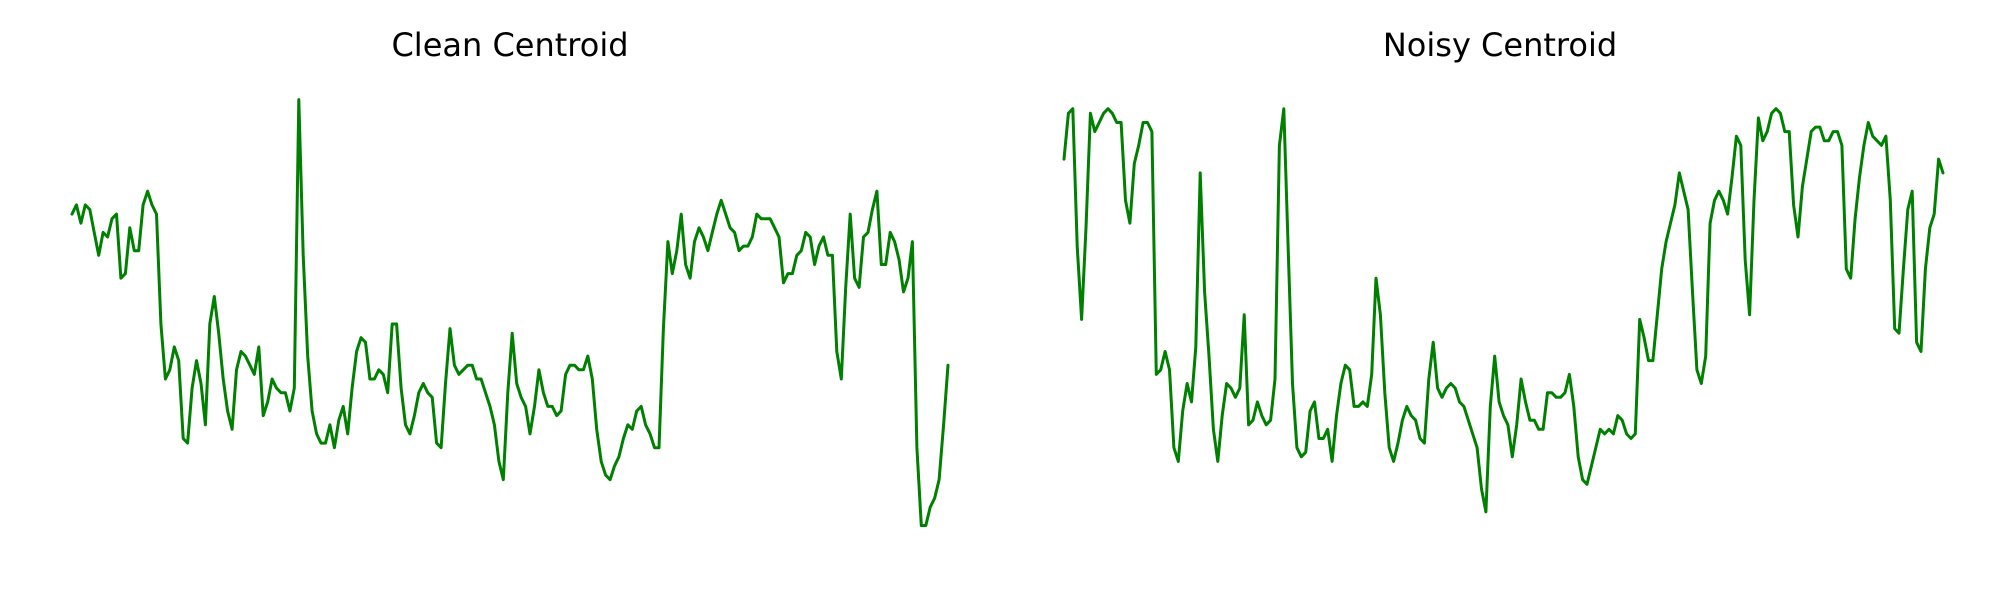 The width and height of the screenshot is (2000, 600). Describe the element at coordinates (1500, 45) in the screenshot. I see `chart-title: Noisy Centroid` at that location.